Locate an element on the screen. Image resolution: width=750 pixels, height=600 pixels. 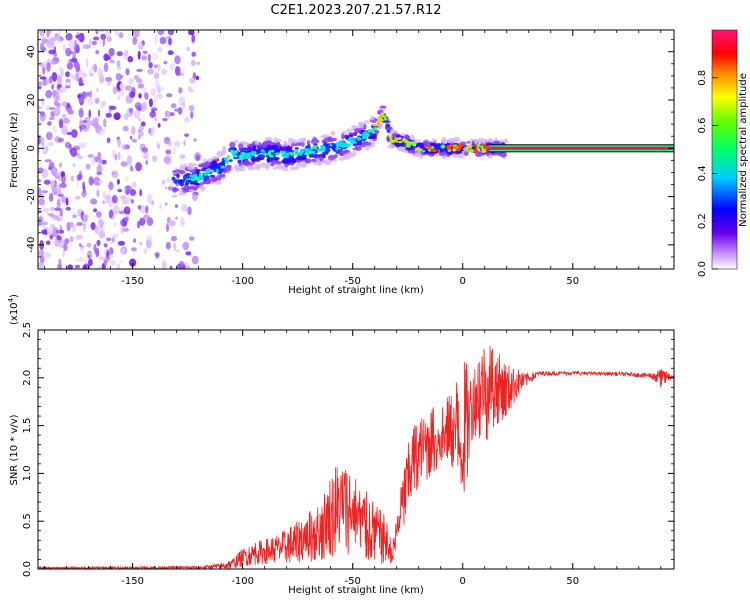
y-tick-label: -20 is located at coordinates (31, 196).